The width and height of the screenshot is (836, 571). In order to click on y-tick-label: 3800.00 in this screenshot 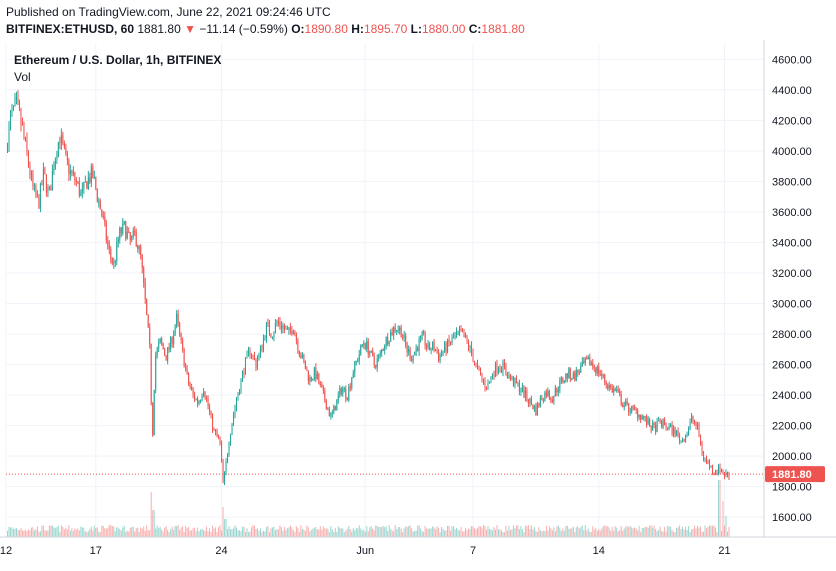, I will do `click(792, 182)`.